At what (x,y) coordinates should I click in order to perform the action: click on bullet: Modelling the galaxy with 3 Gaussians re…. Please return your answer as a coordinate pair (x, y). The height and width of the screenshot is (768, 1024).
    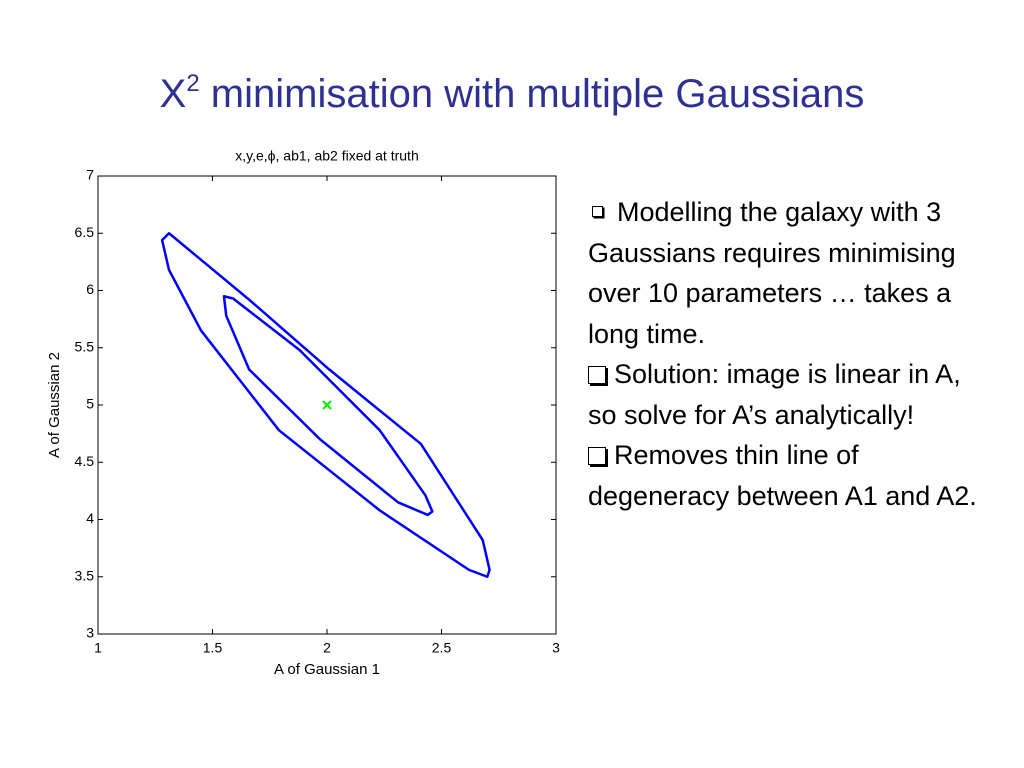
    Looking at the image, I should click on (788, 273).